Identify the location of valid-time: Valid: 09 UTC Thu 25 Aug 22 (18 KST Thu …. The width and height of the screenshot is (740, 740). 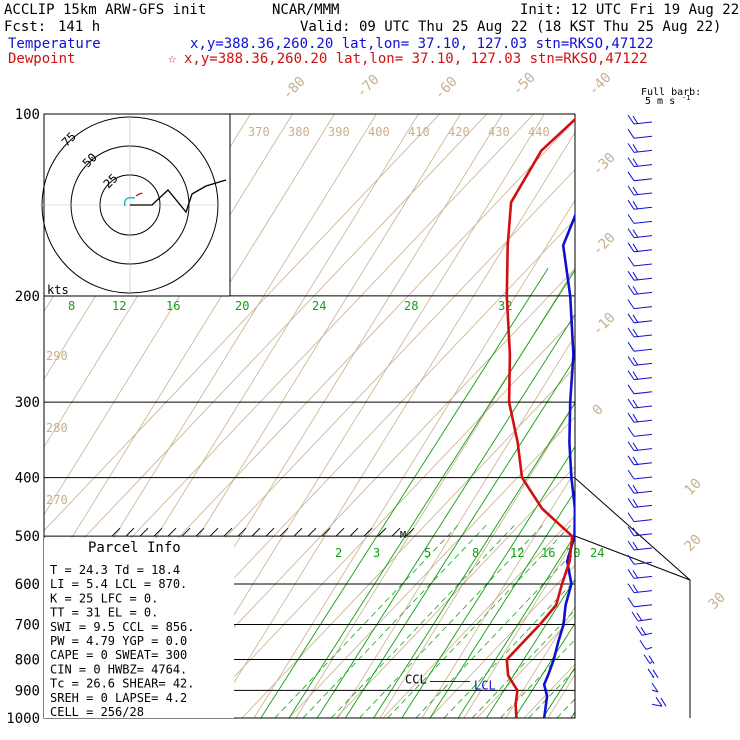
(510, 27).